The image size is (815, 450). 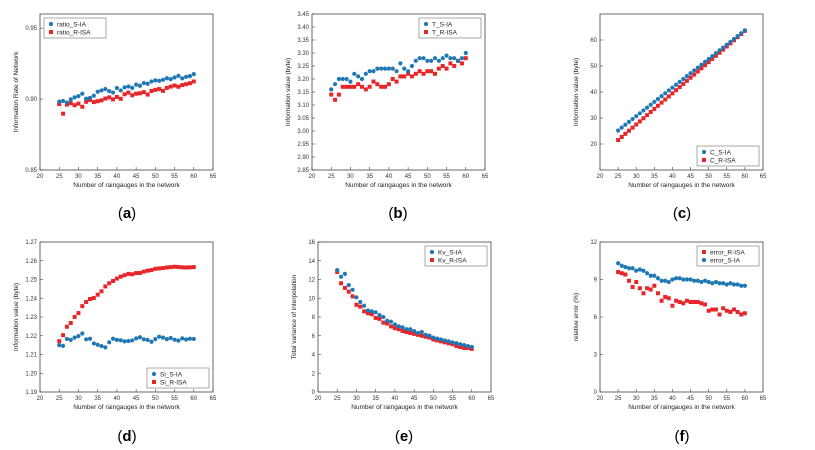 I want to click on panel-caption: (e), so click(x=404, y=436).